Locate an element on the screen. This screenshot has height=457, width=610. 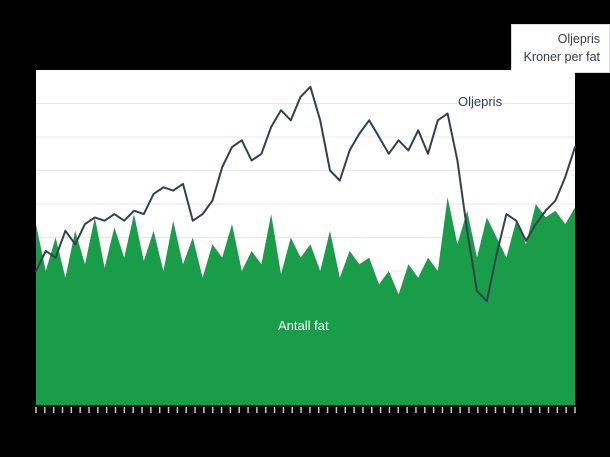
legend-subtitle: Kroner per fat is located at coordinates (561, 57).